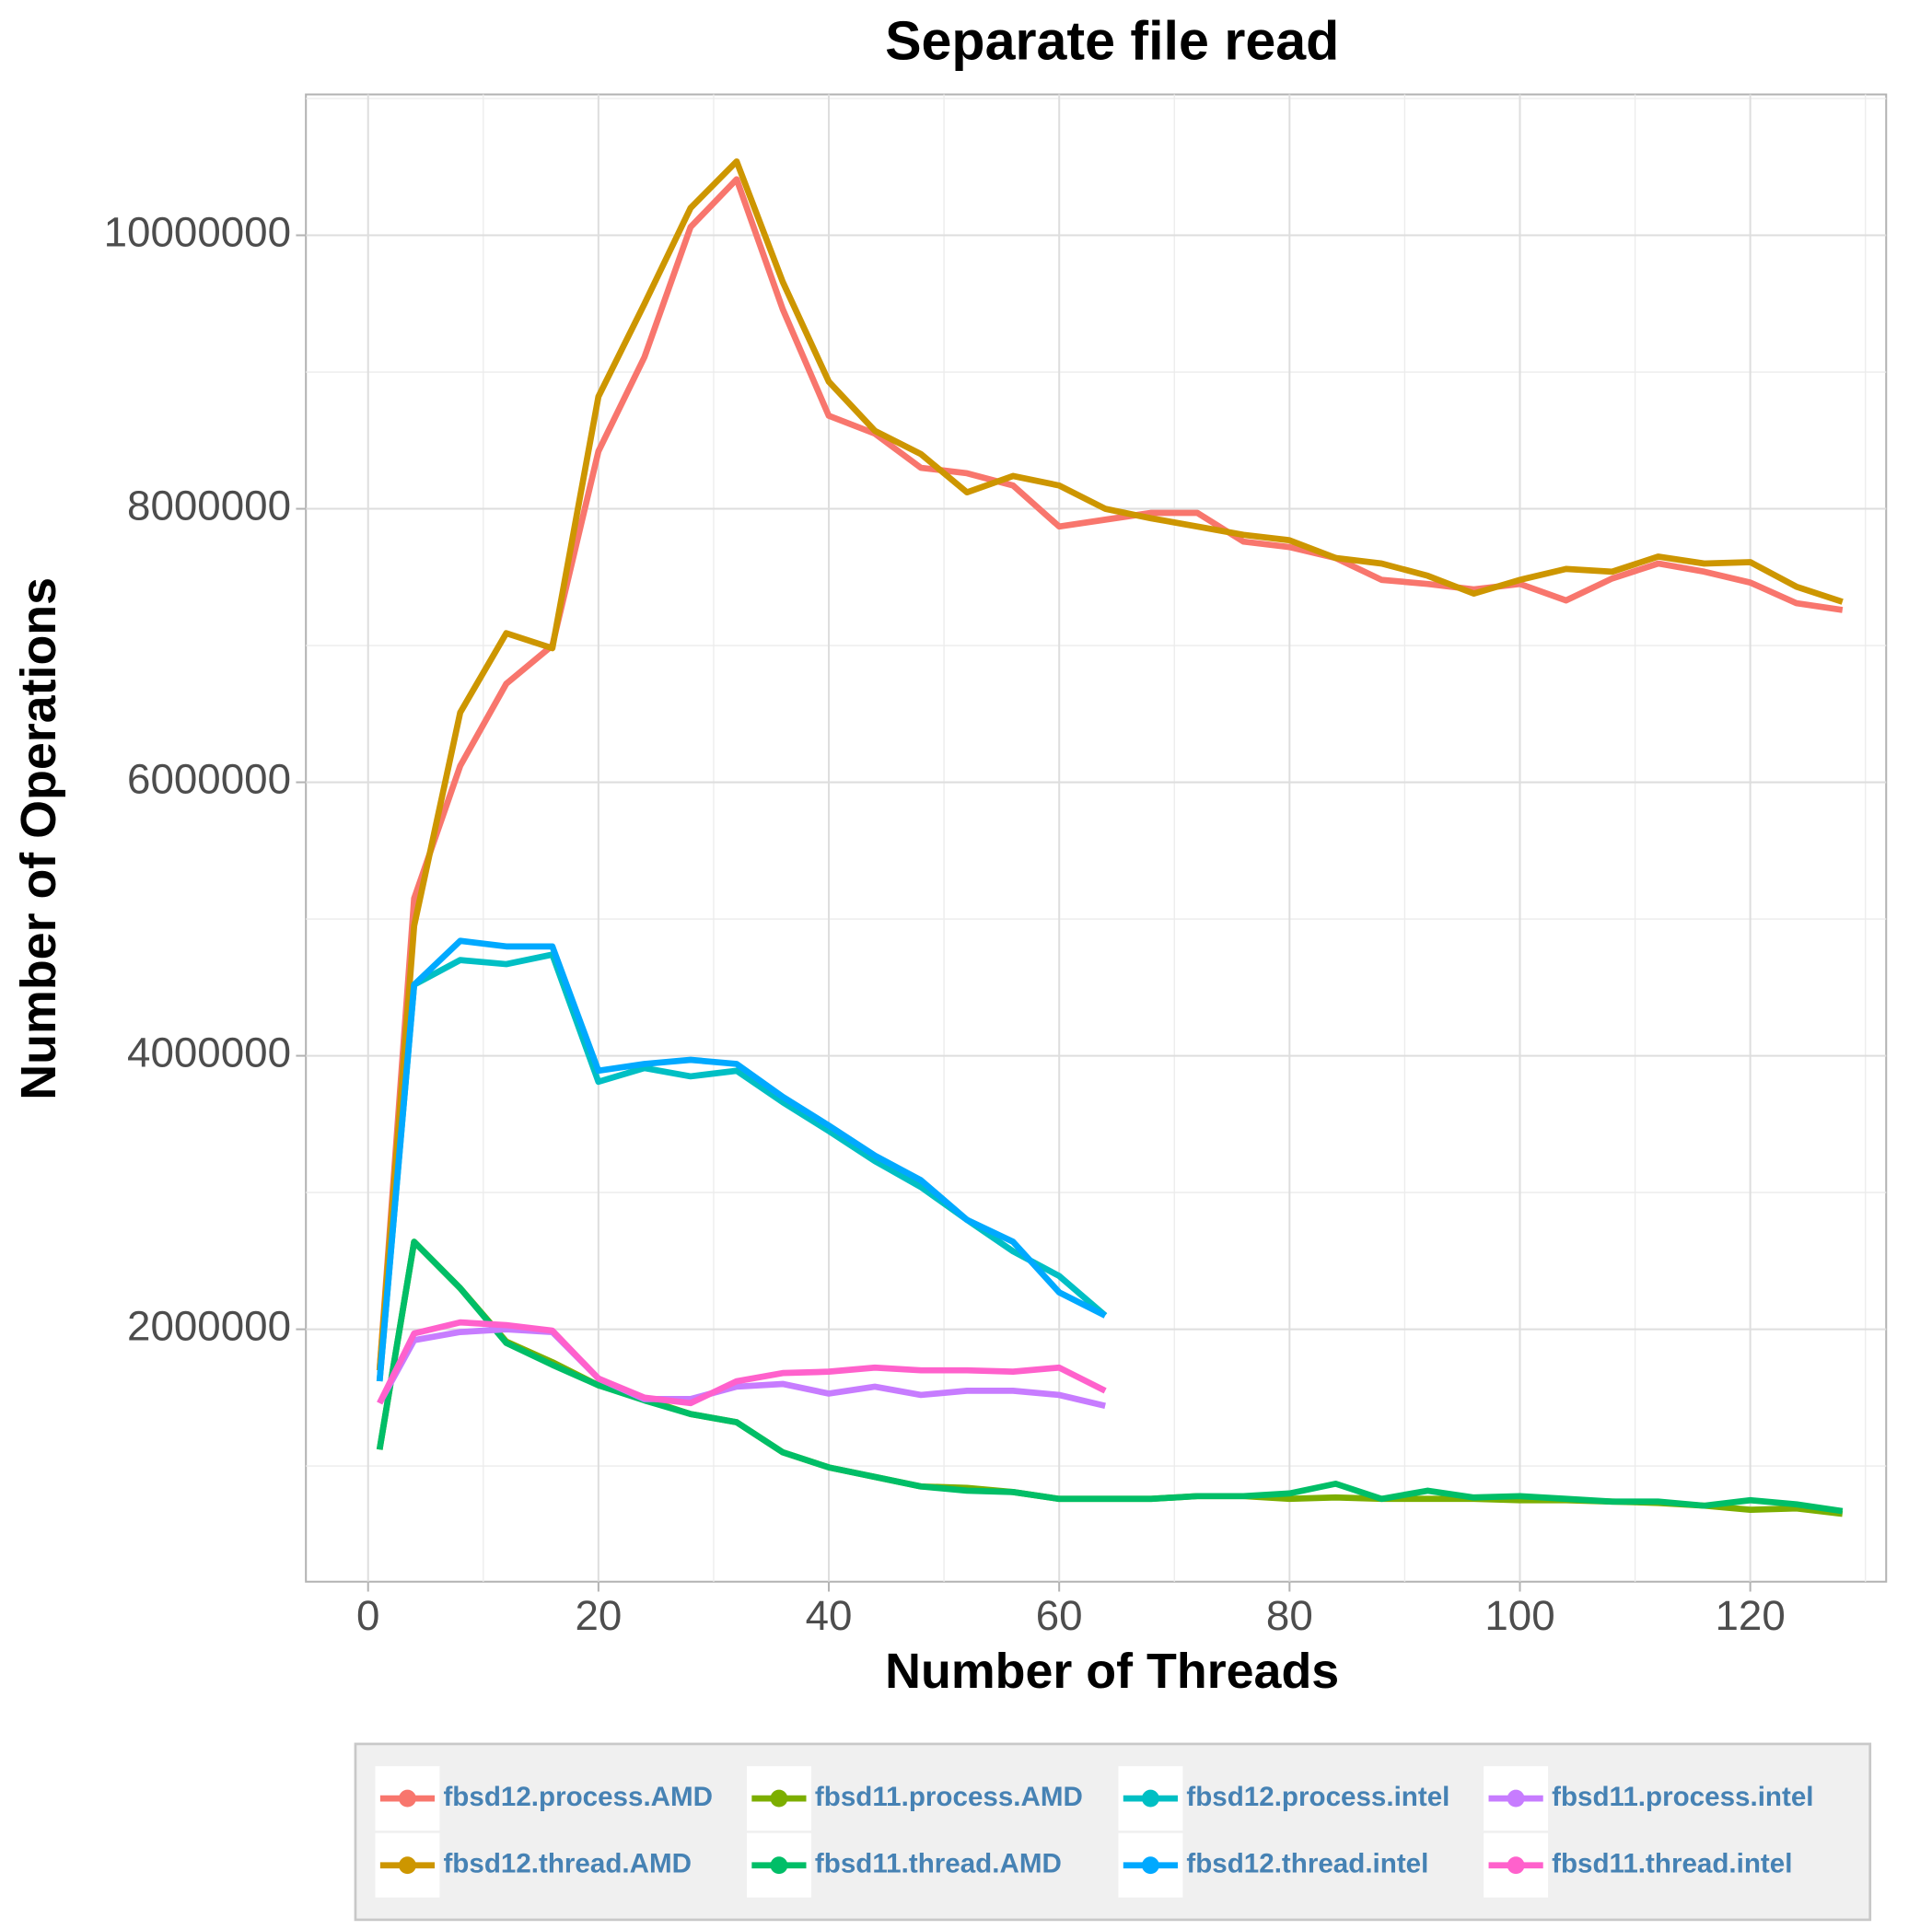  What do you see at coordinates (1672, 1864) in the screenshot?
I see `legend-label: fbsd11.thread.intel` at bounding box center [1672, 1864].